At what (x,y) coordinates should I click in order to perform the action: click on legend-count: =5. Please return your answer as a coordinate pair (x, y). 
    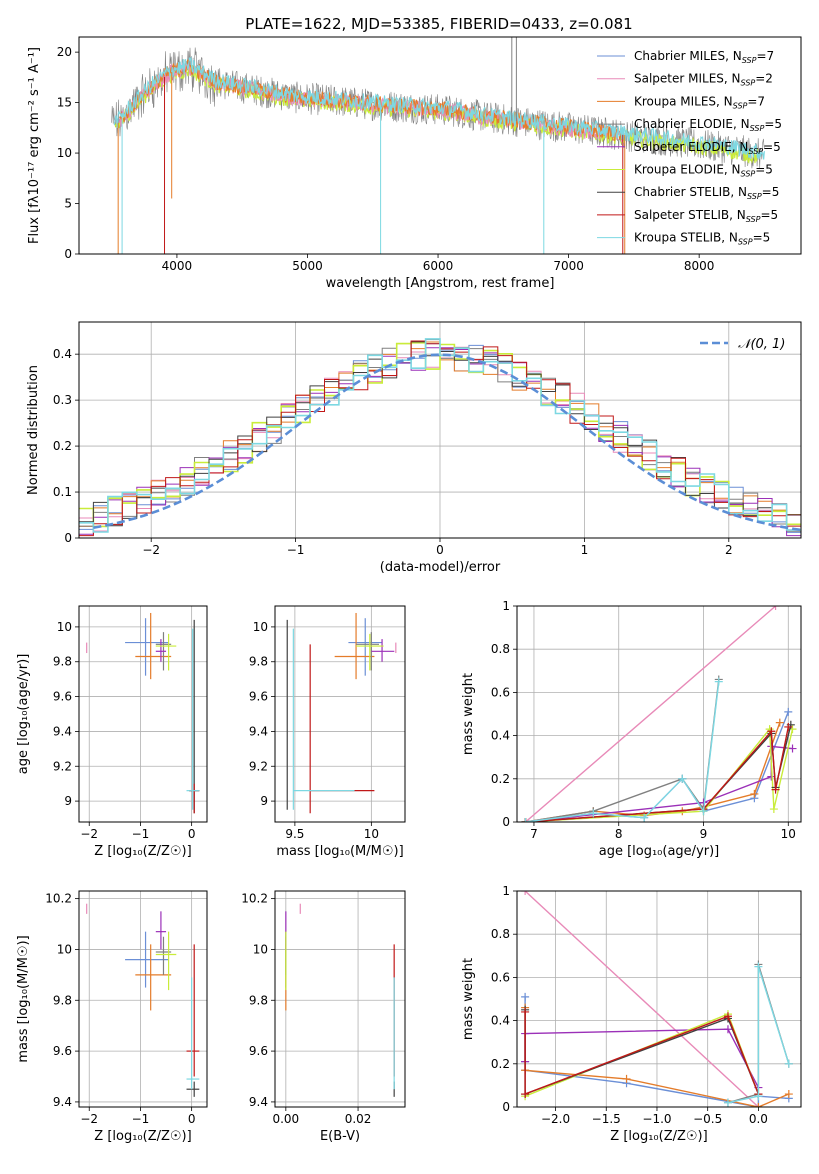
    Looking at the image, I should click on (762, 238).